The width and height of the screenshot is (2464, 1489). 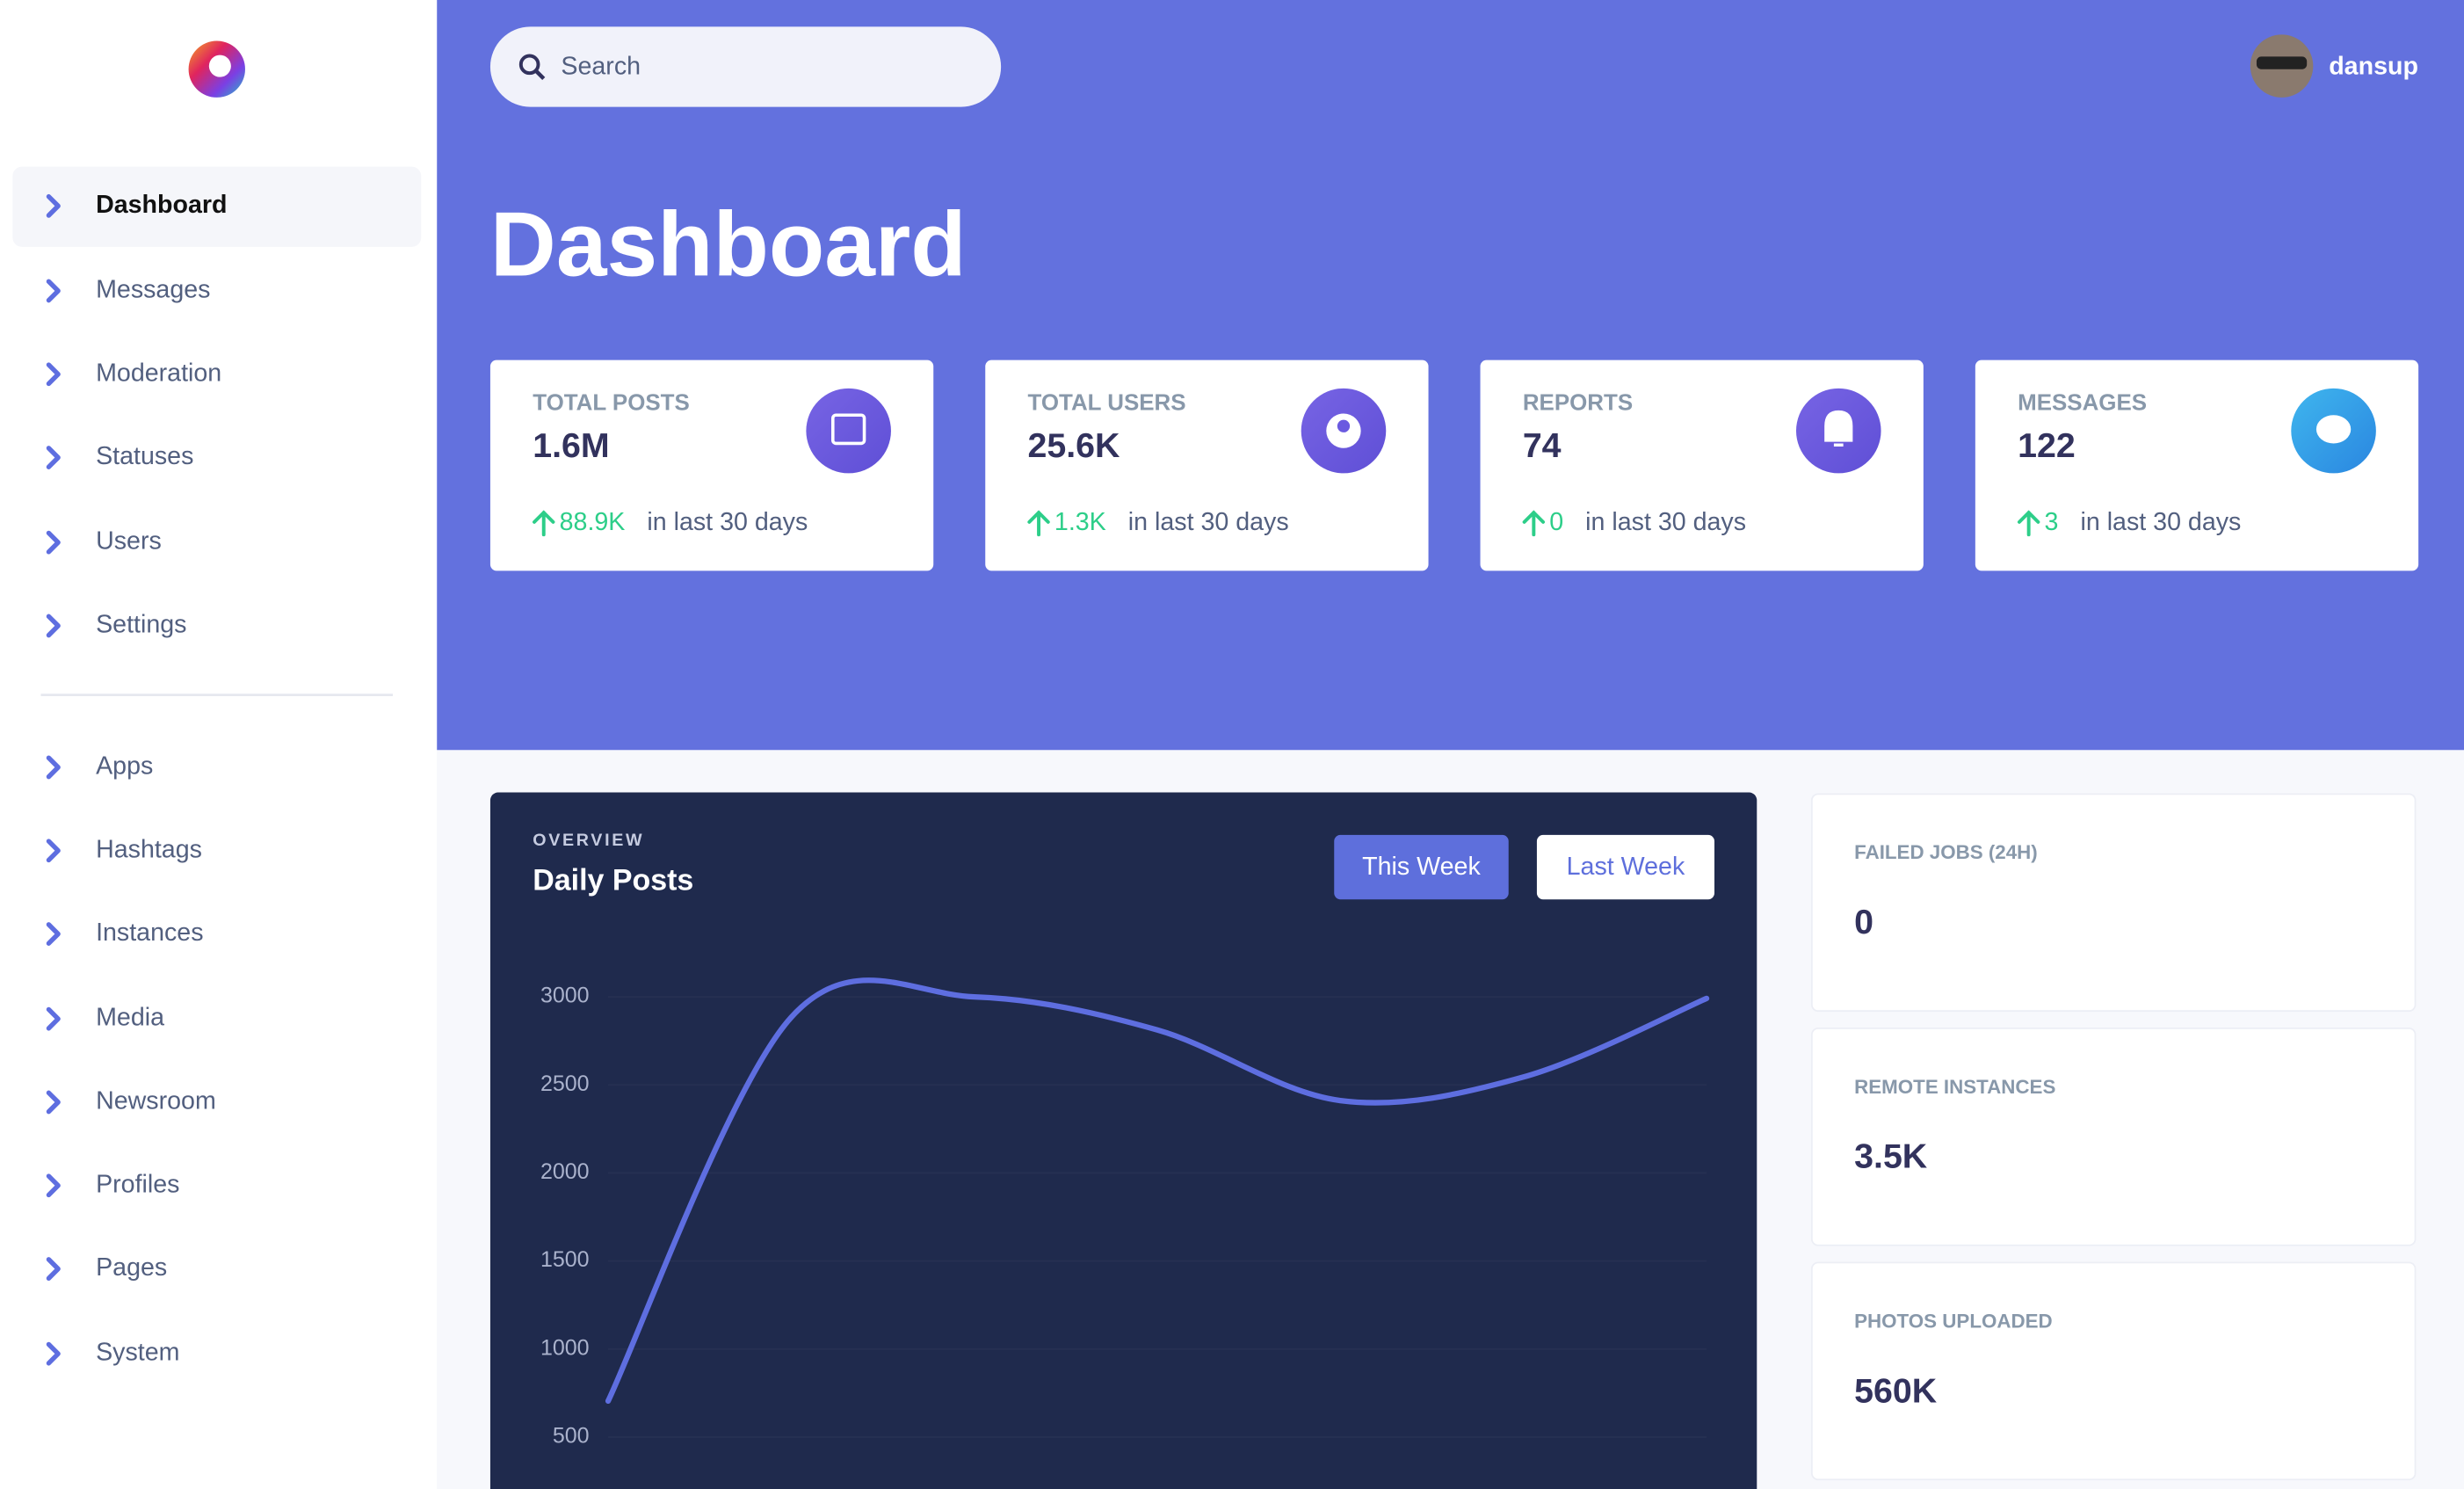 I want to click on stat-value: 1.6M, so click(x=571, y=445).